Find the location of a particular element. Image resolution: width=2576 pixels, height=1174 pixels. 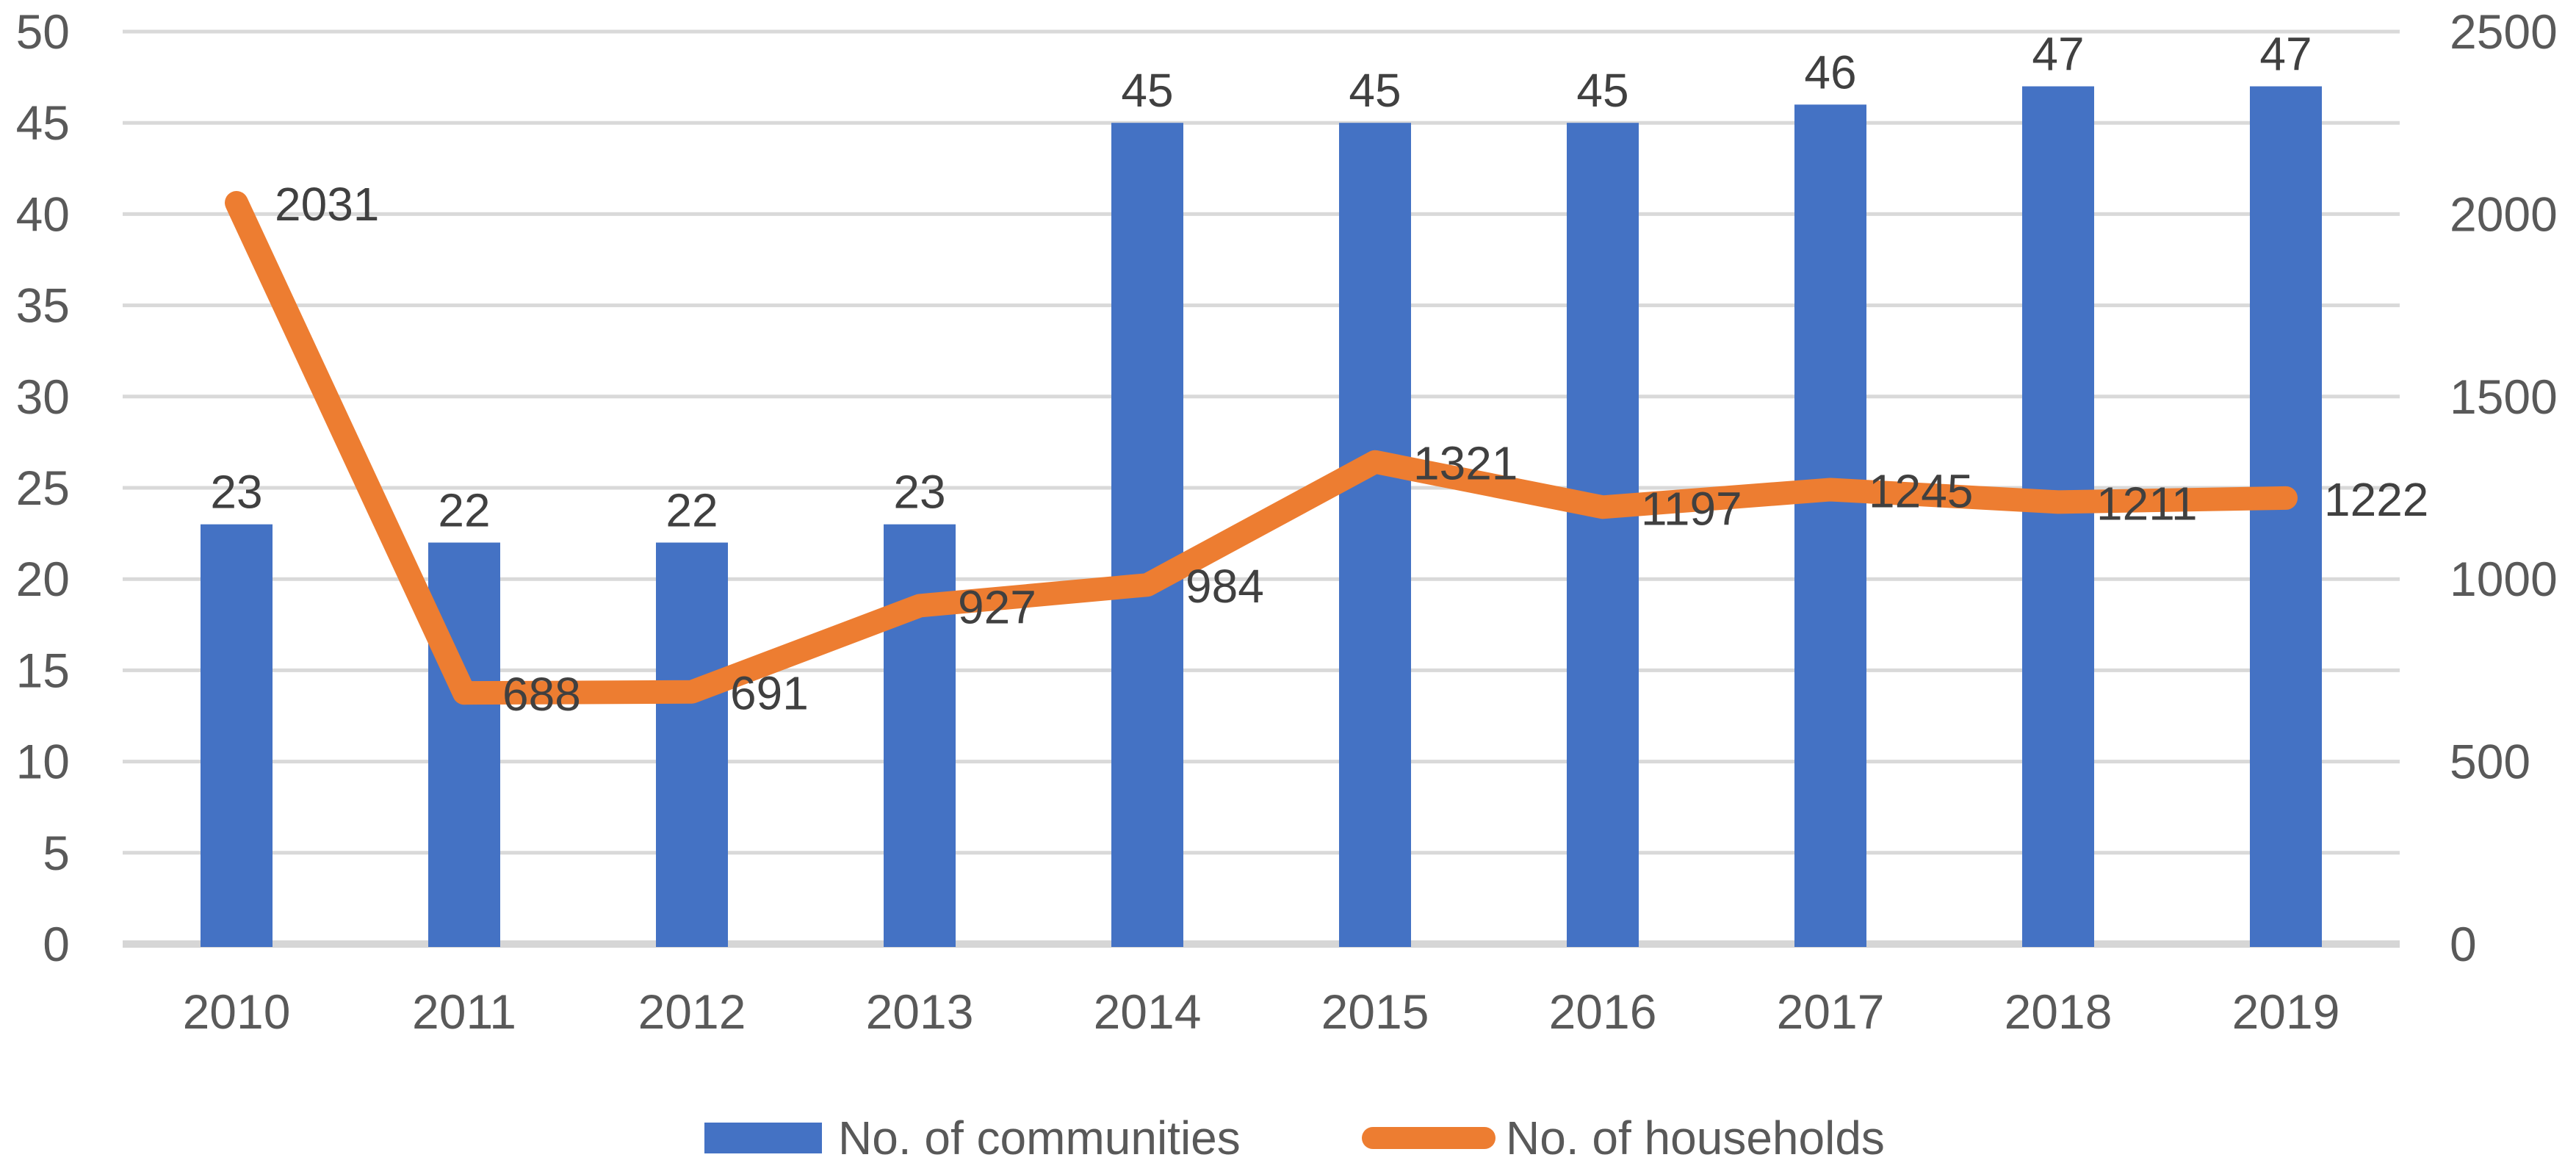

bar-label-2011: 22 is located at coordinates (464, 510).